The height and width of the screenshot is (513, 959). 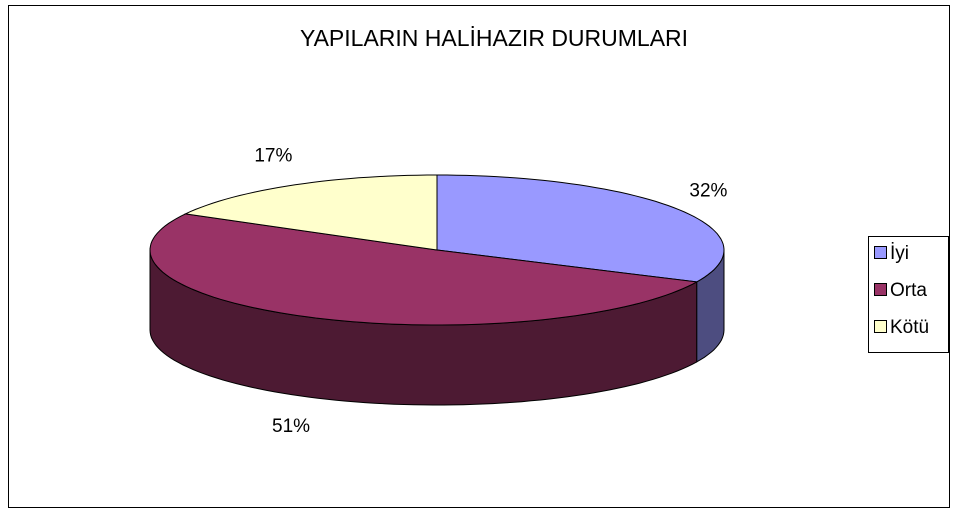 I want to click on legend-label: İyi, so click(x=899, y=253).